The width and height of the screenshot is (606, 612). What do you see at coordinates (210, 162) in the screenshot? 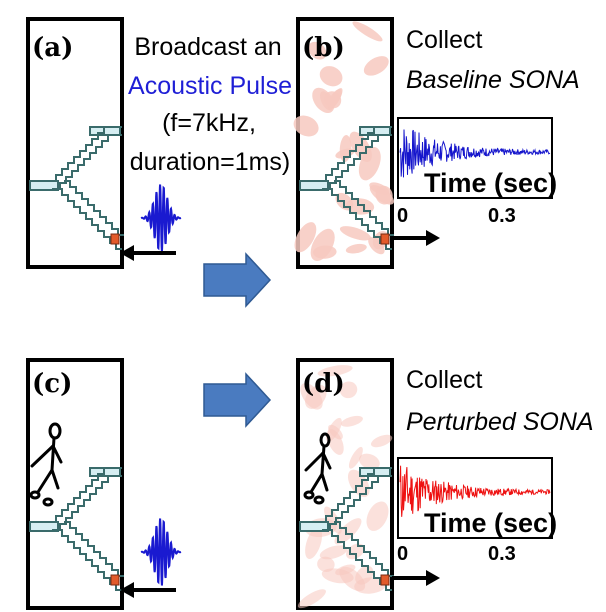
I see `broadcast-line-4: duration=1ms)` at bounding box center [210, 162].